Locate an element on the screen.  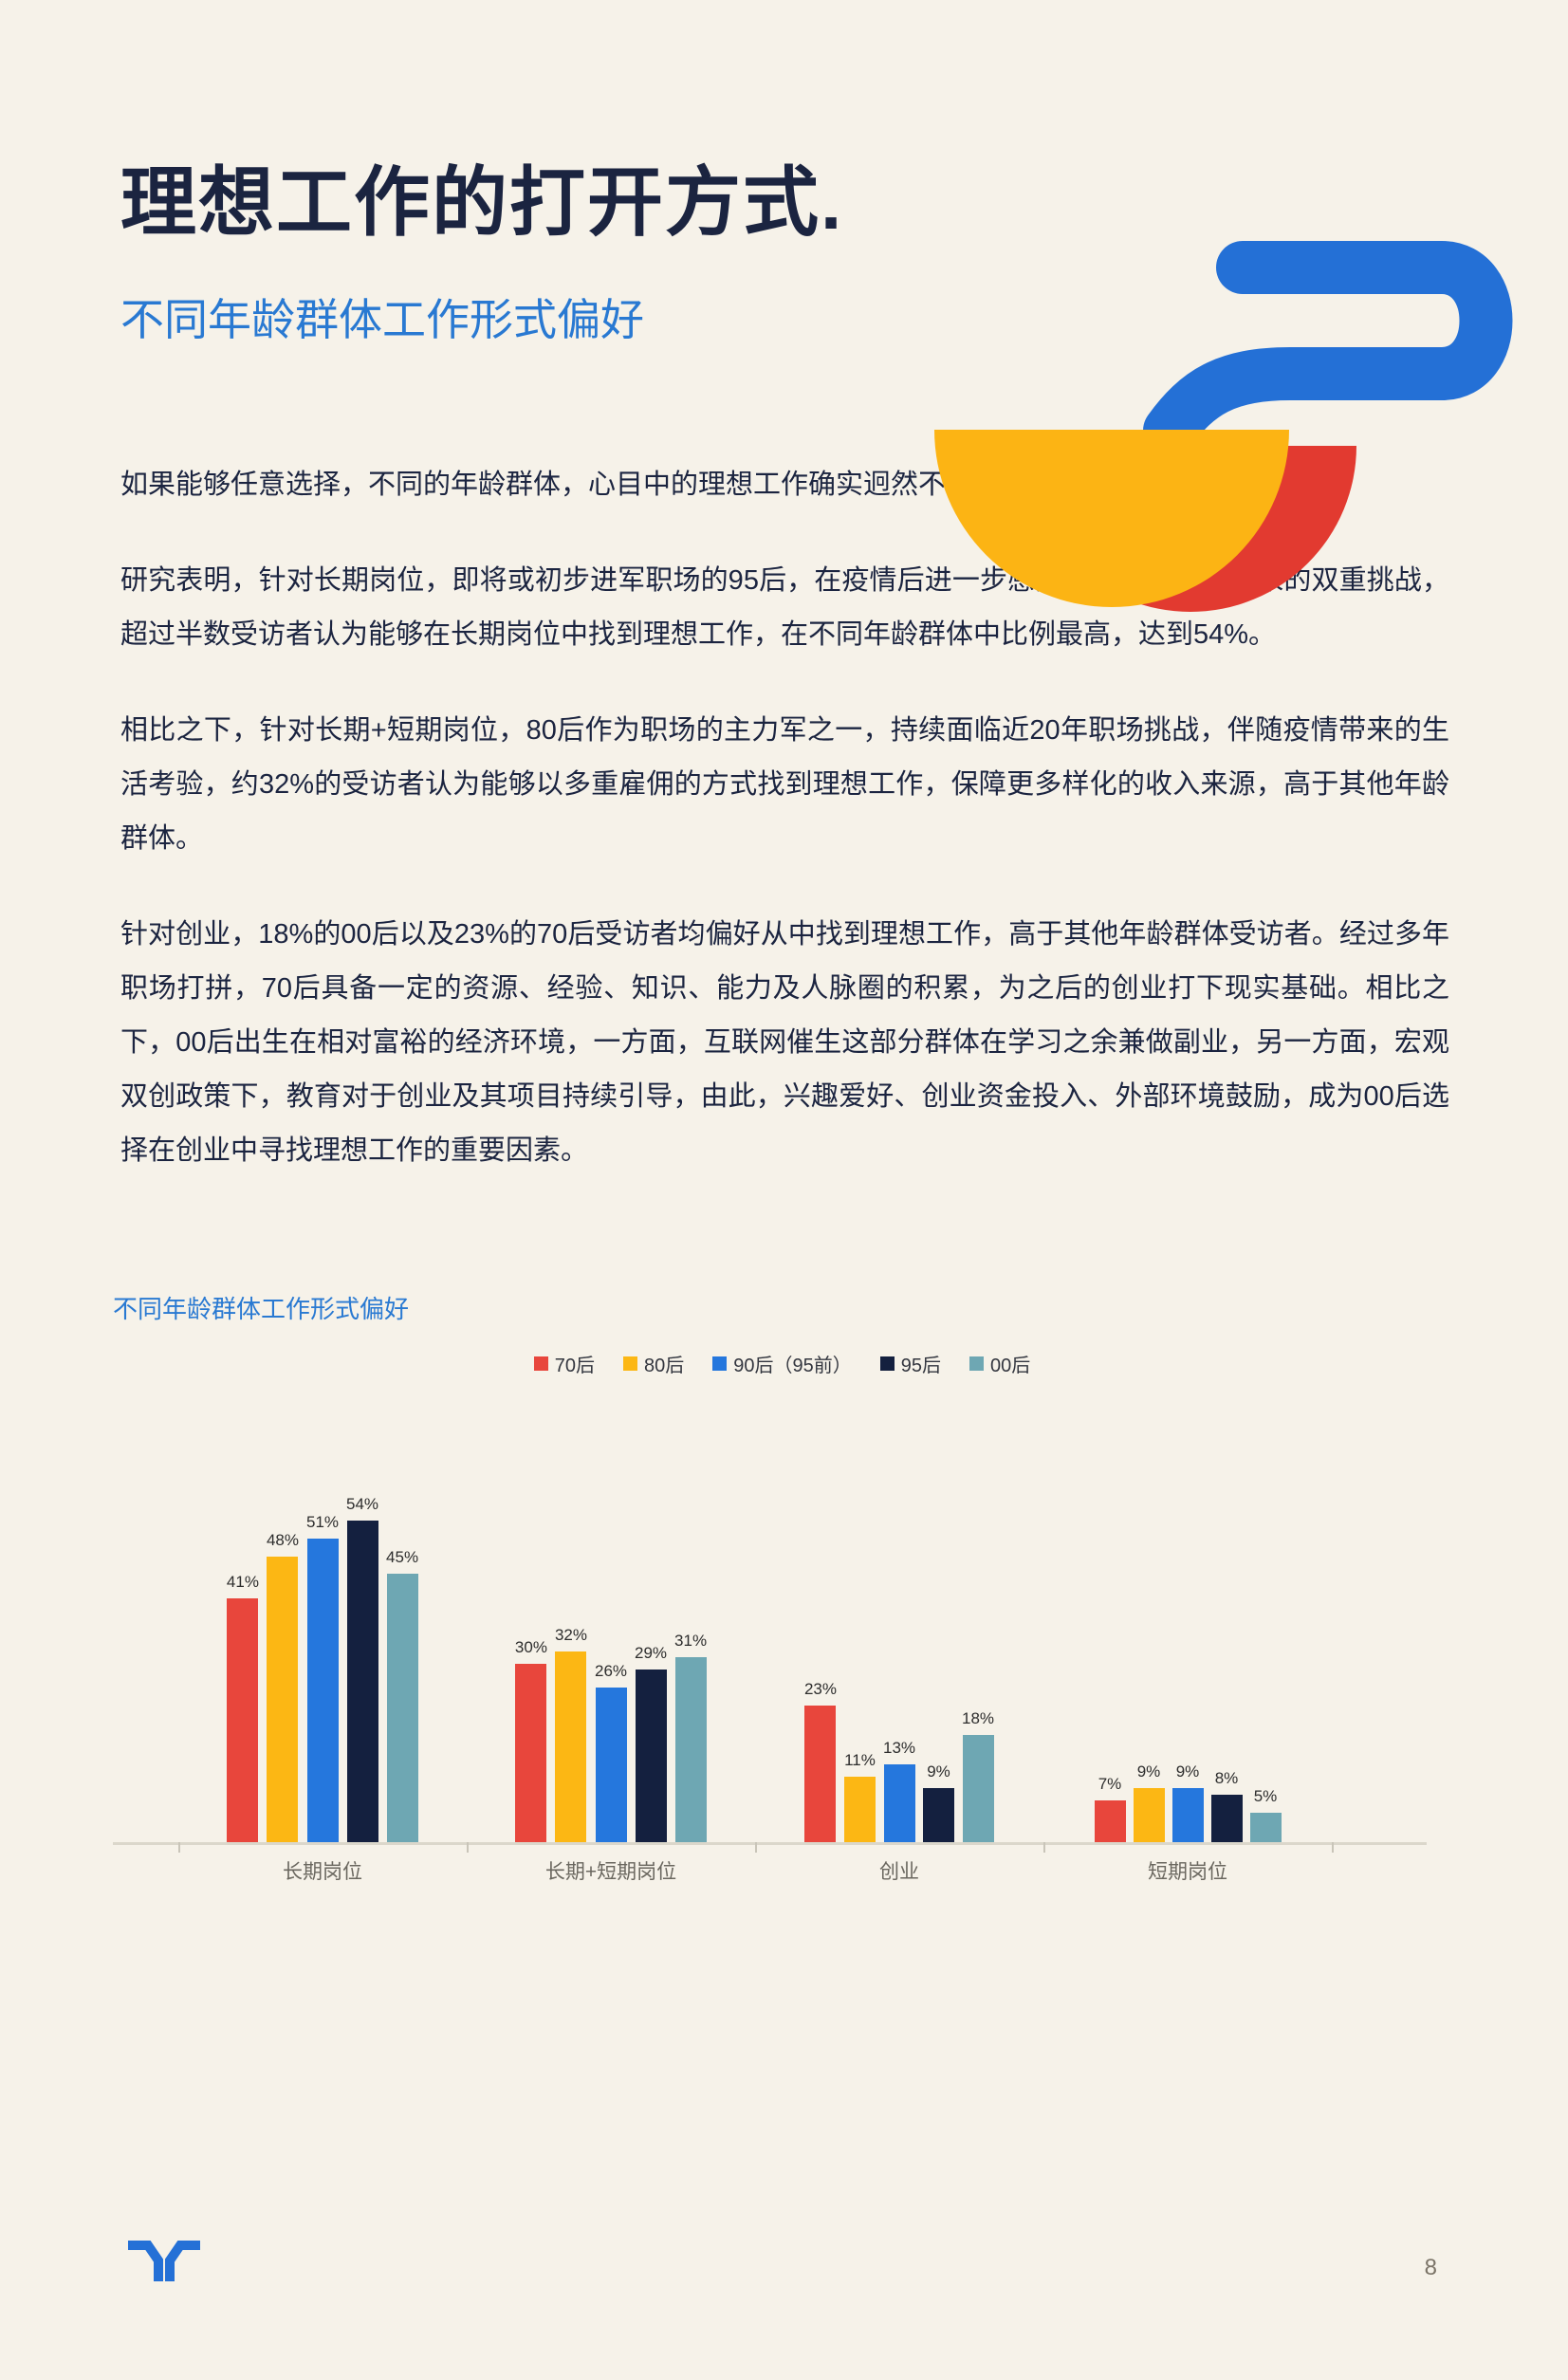
legend-item: 90后（95前） is located at coordinates (782, 1363).